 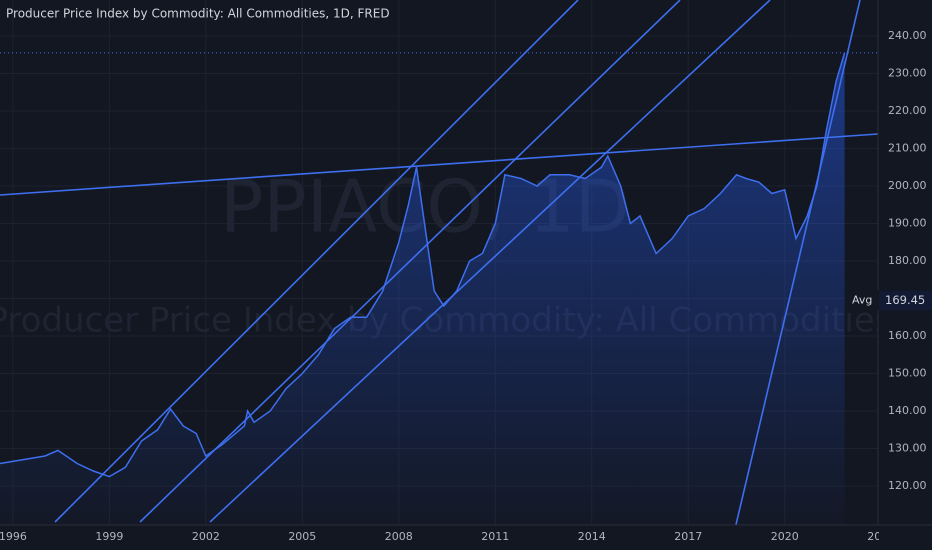 What do you see at coordinates (907, 373) in the screenshot?
I see `y-tick-label: 150.00` at bounding box center [907, 373].